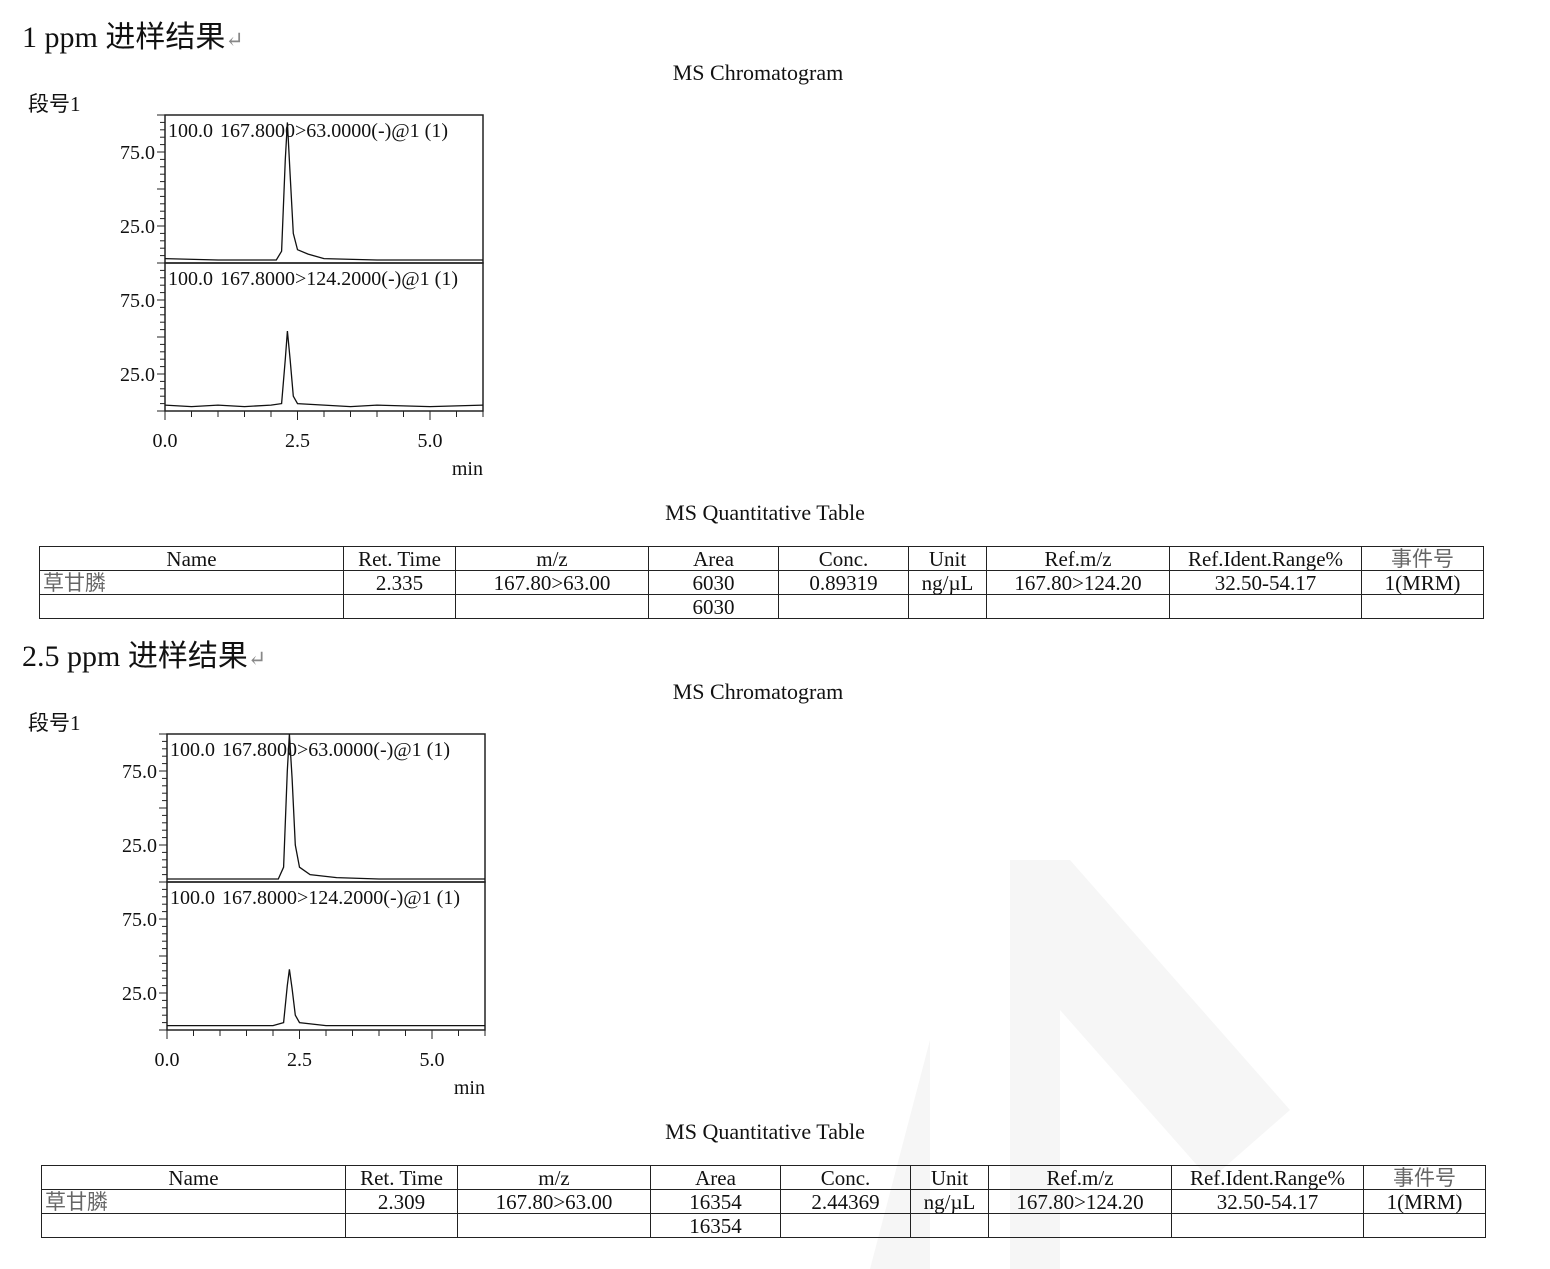  I want to click on column-header: Unit, so click(949, 1177).